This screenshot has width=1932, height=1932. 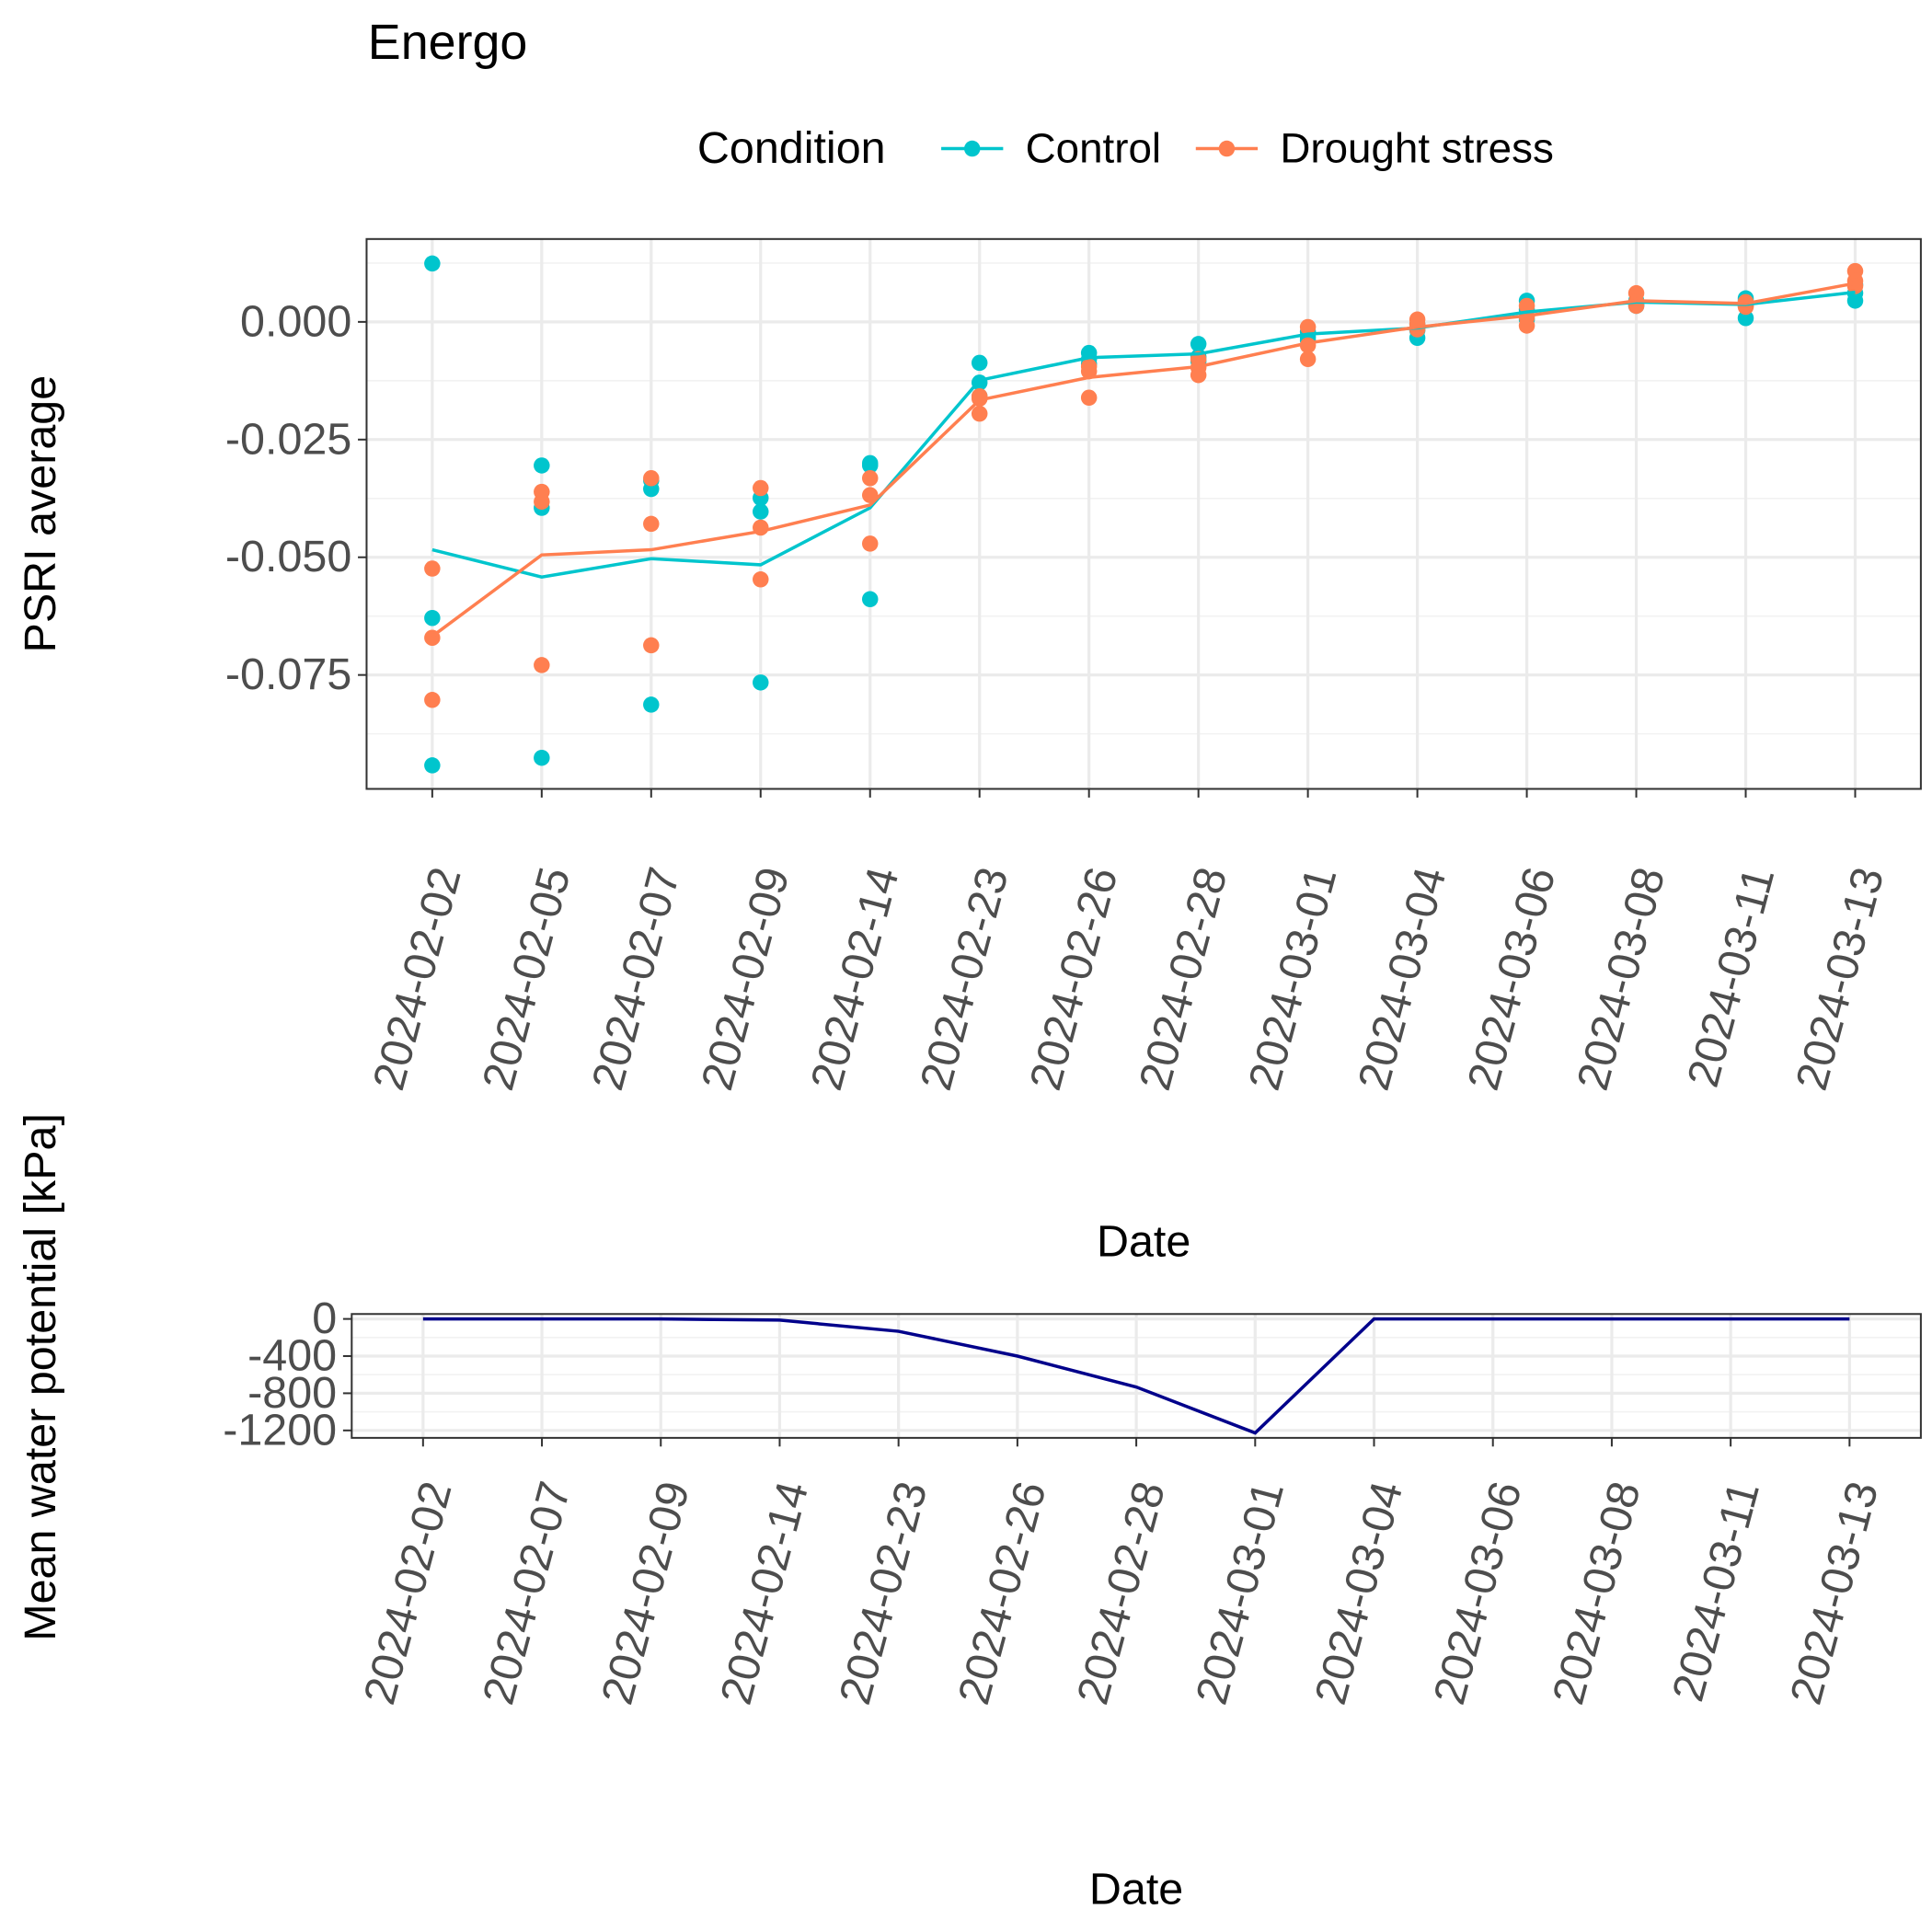 I want to click on y-tick-label: 0.000, so click(x=295, y=321).